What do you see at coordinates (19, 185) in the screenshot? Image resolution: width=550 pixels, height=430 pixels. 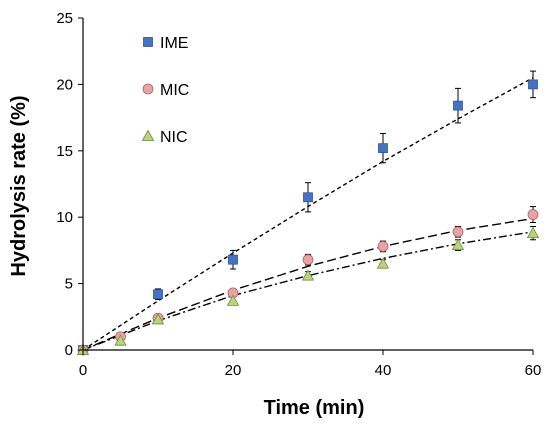 I see `y-axis-title: Hydrolysis rate (%)` at bounding box center [19, 185].